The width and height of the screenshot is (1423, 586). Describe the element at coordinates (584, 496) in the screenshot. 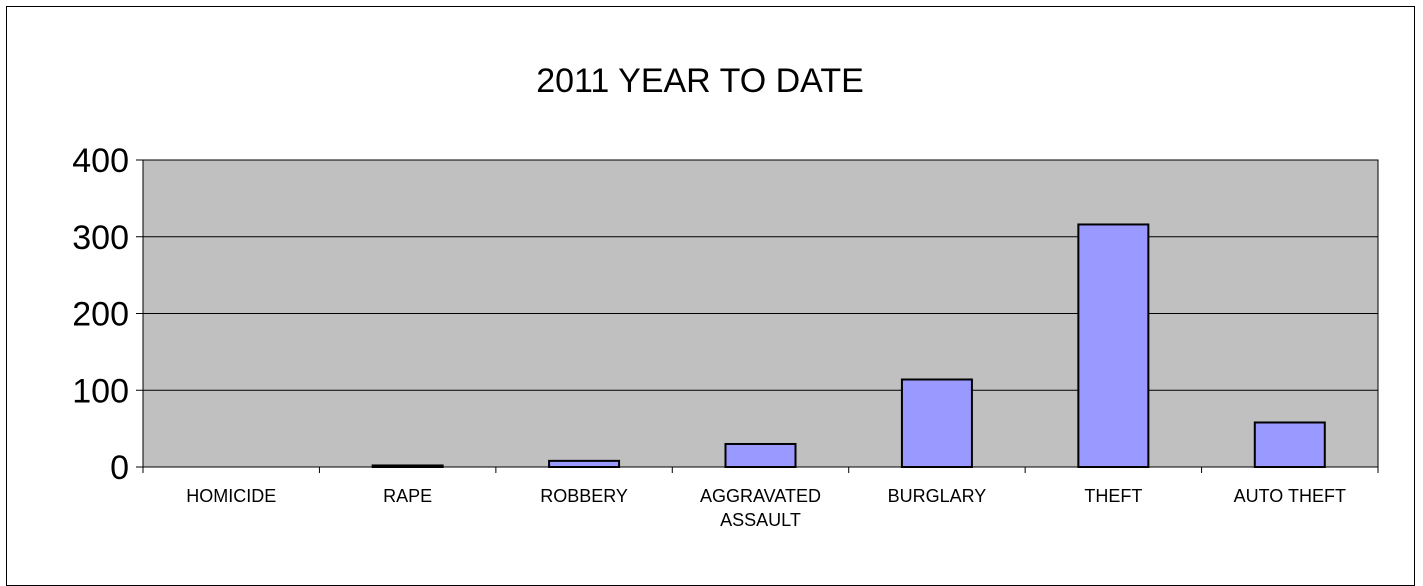

I see `x-tick-label: ROBBERY` at that location.